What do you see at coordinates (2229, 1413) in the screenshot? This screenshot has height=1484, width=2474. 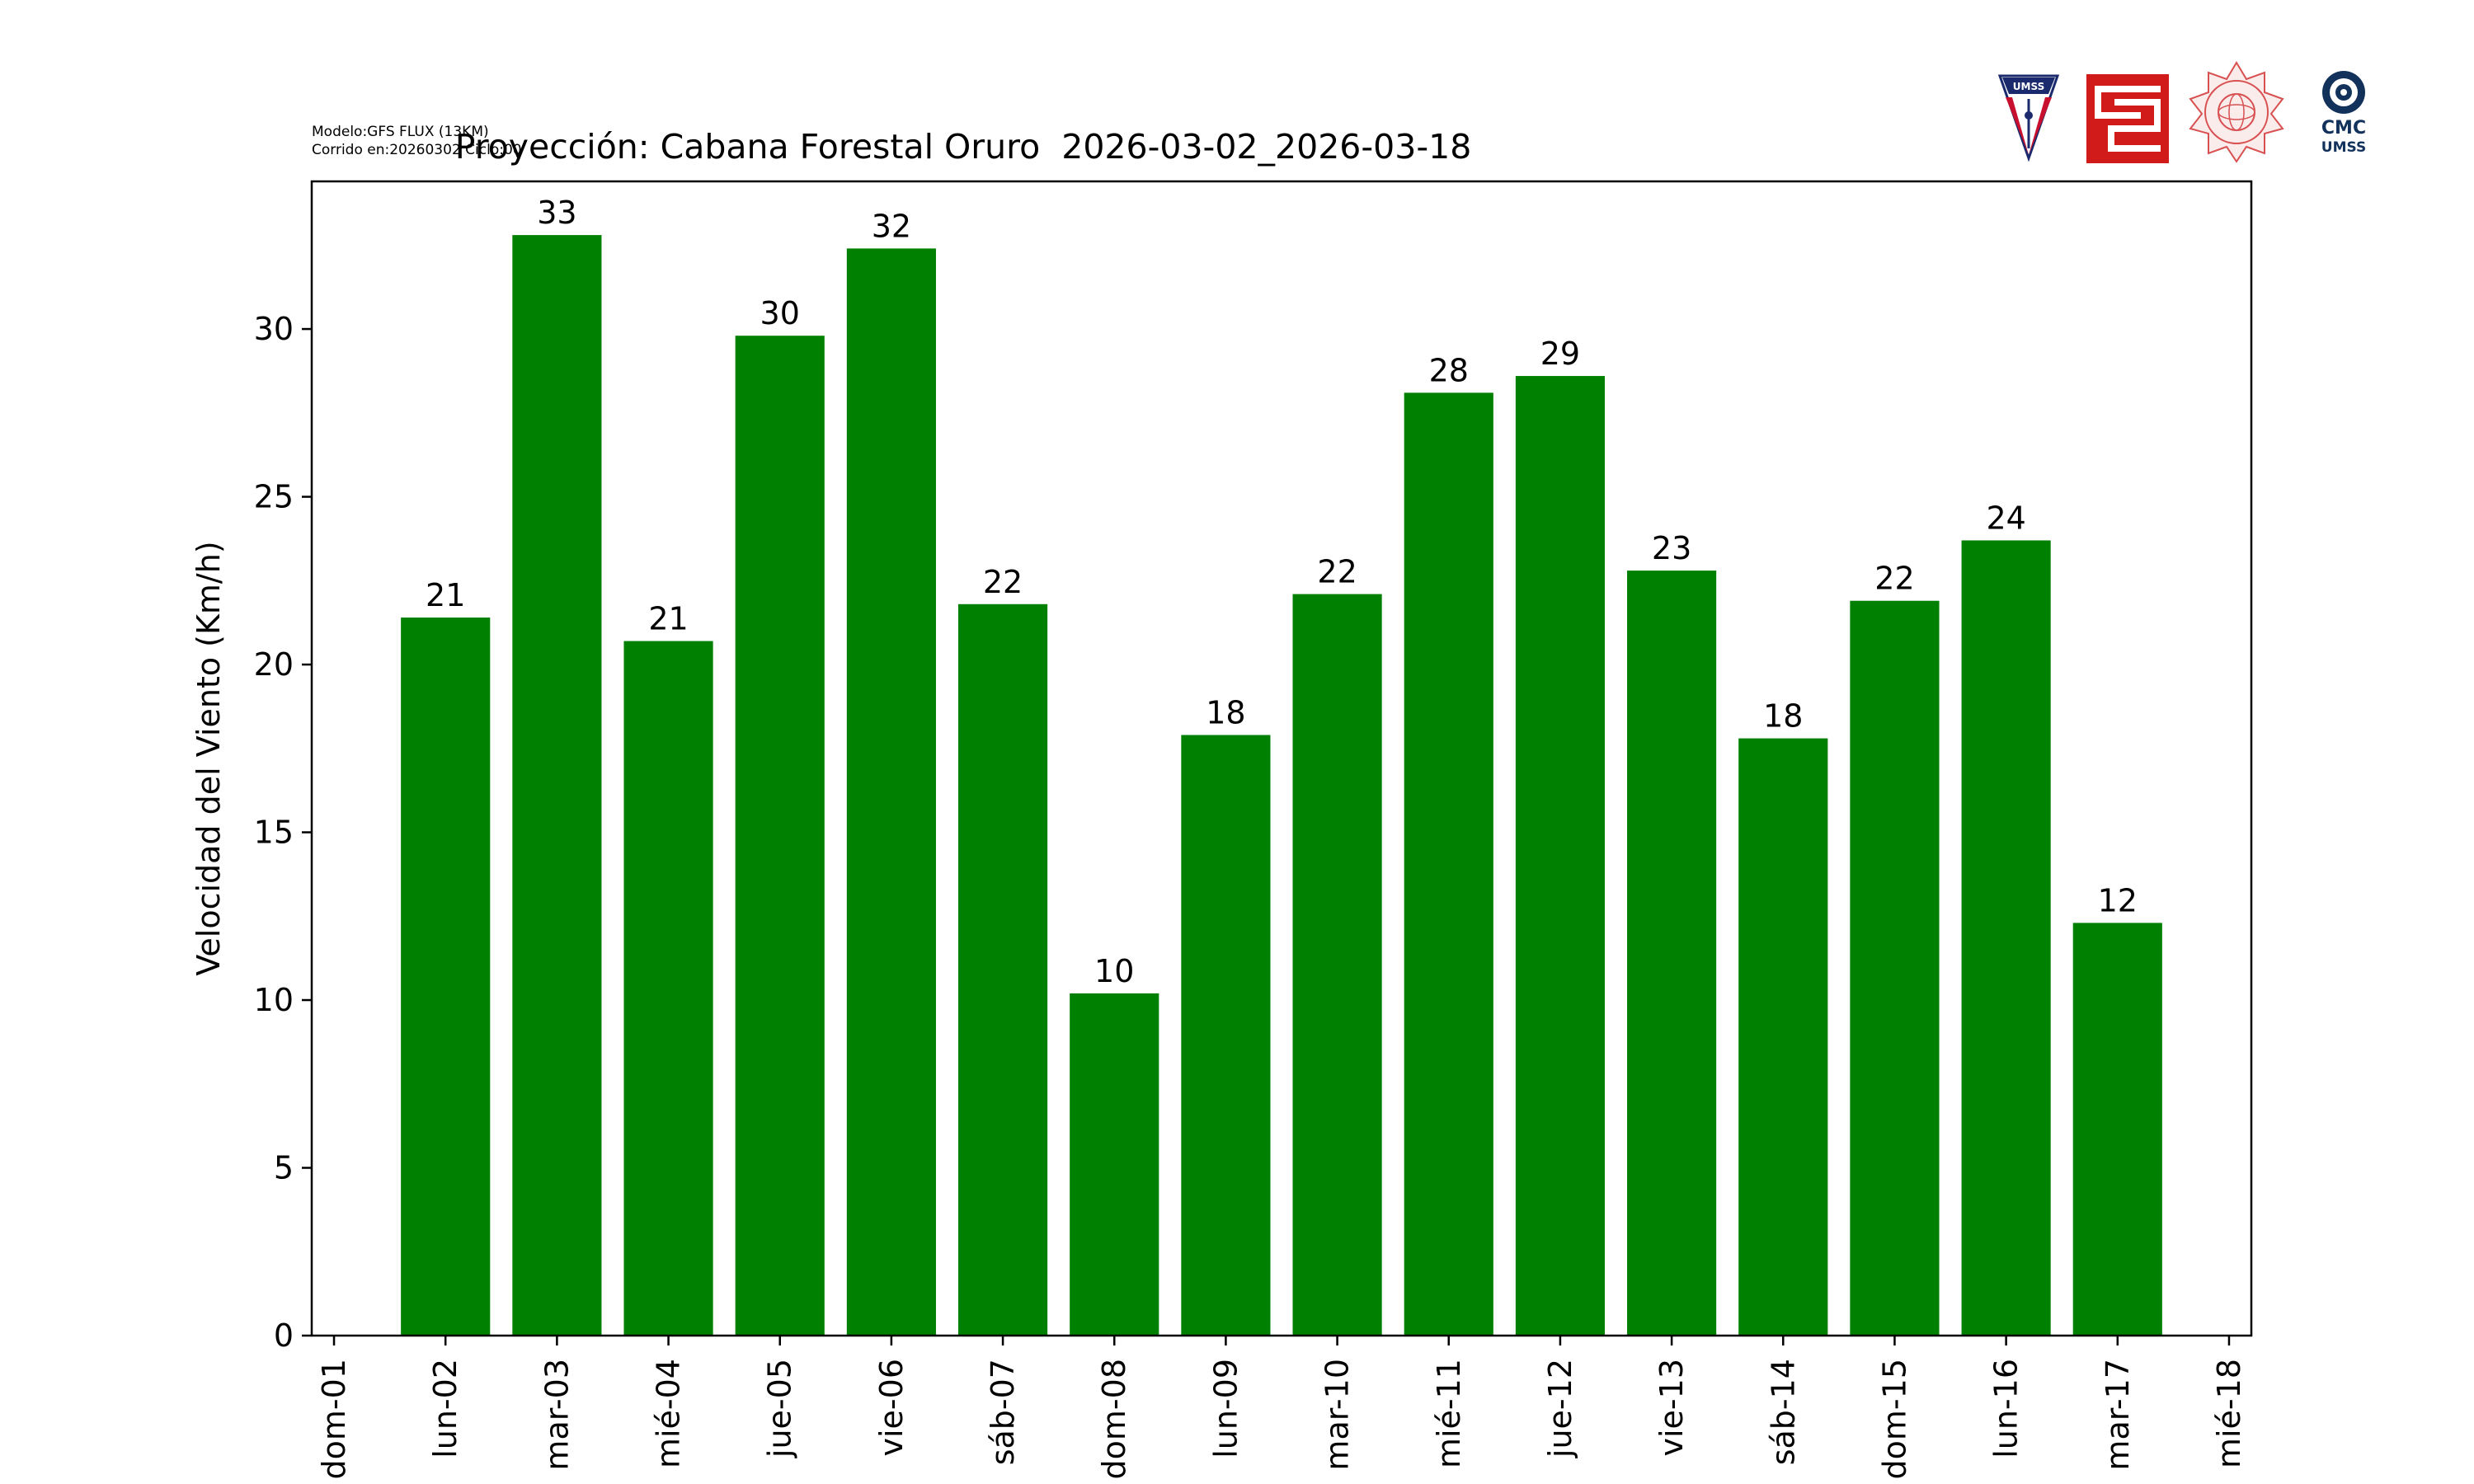 I see `x-tick-label-mié-18: mié-18` at bounding box center [2229, 1413].